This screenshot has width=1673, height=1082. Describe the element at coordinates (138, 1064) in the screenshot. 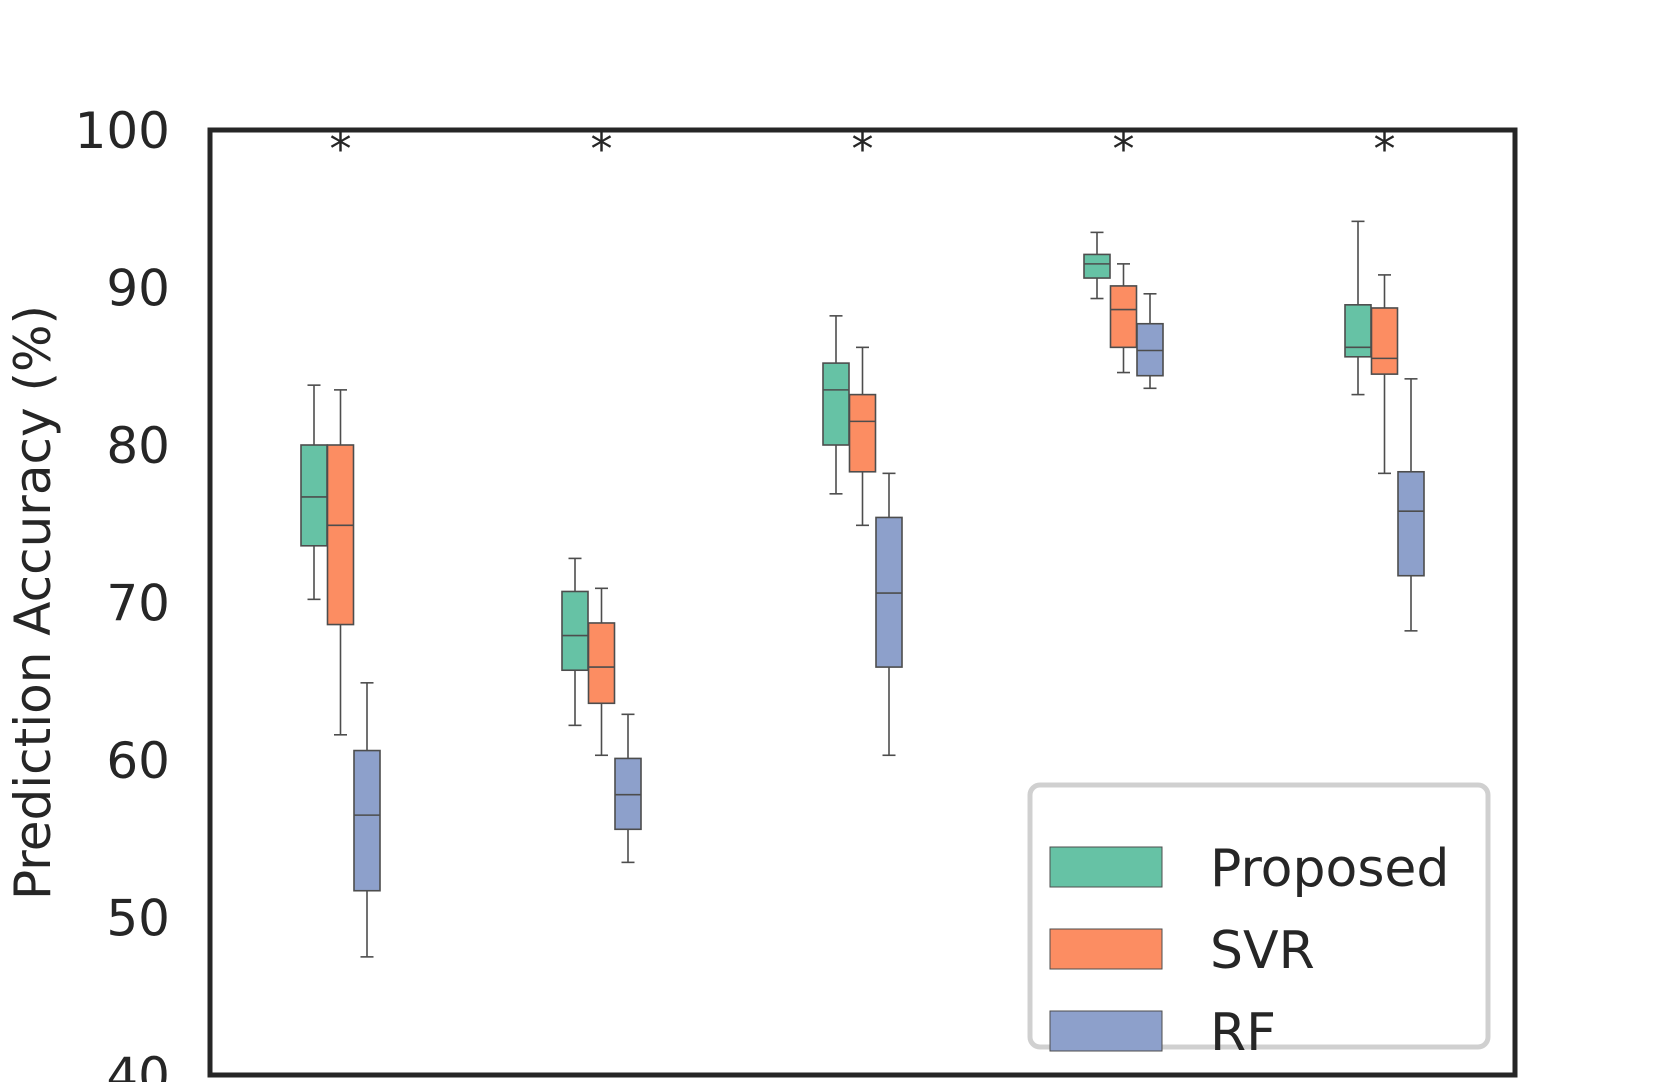

I see `y-tick-label: 40` at that location.